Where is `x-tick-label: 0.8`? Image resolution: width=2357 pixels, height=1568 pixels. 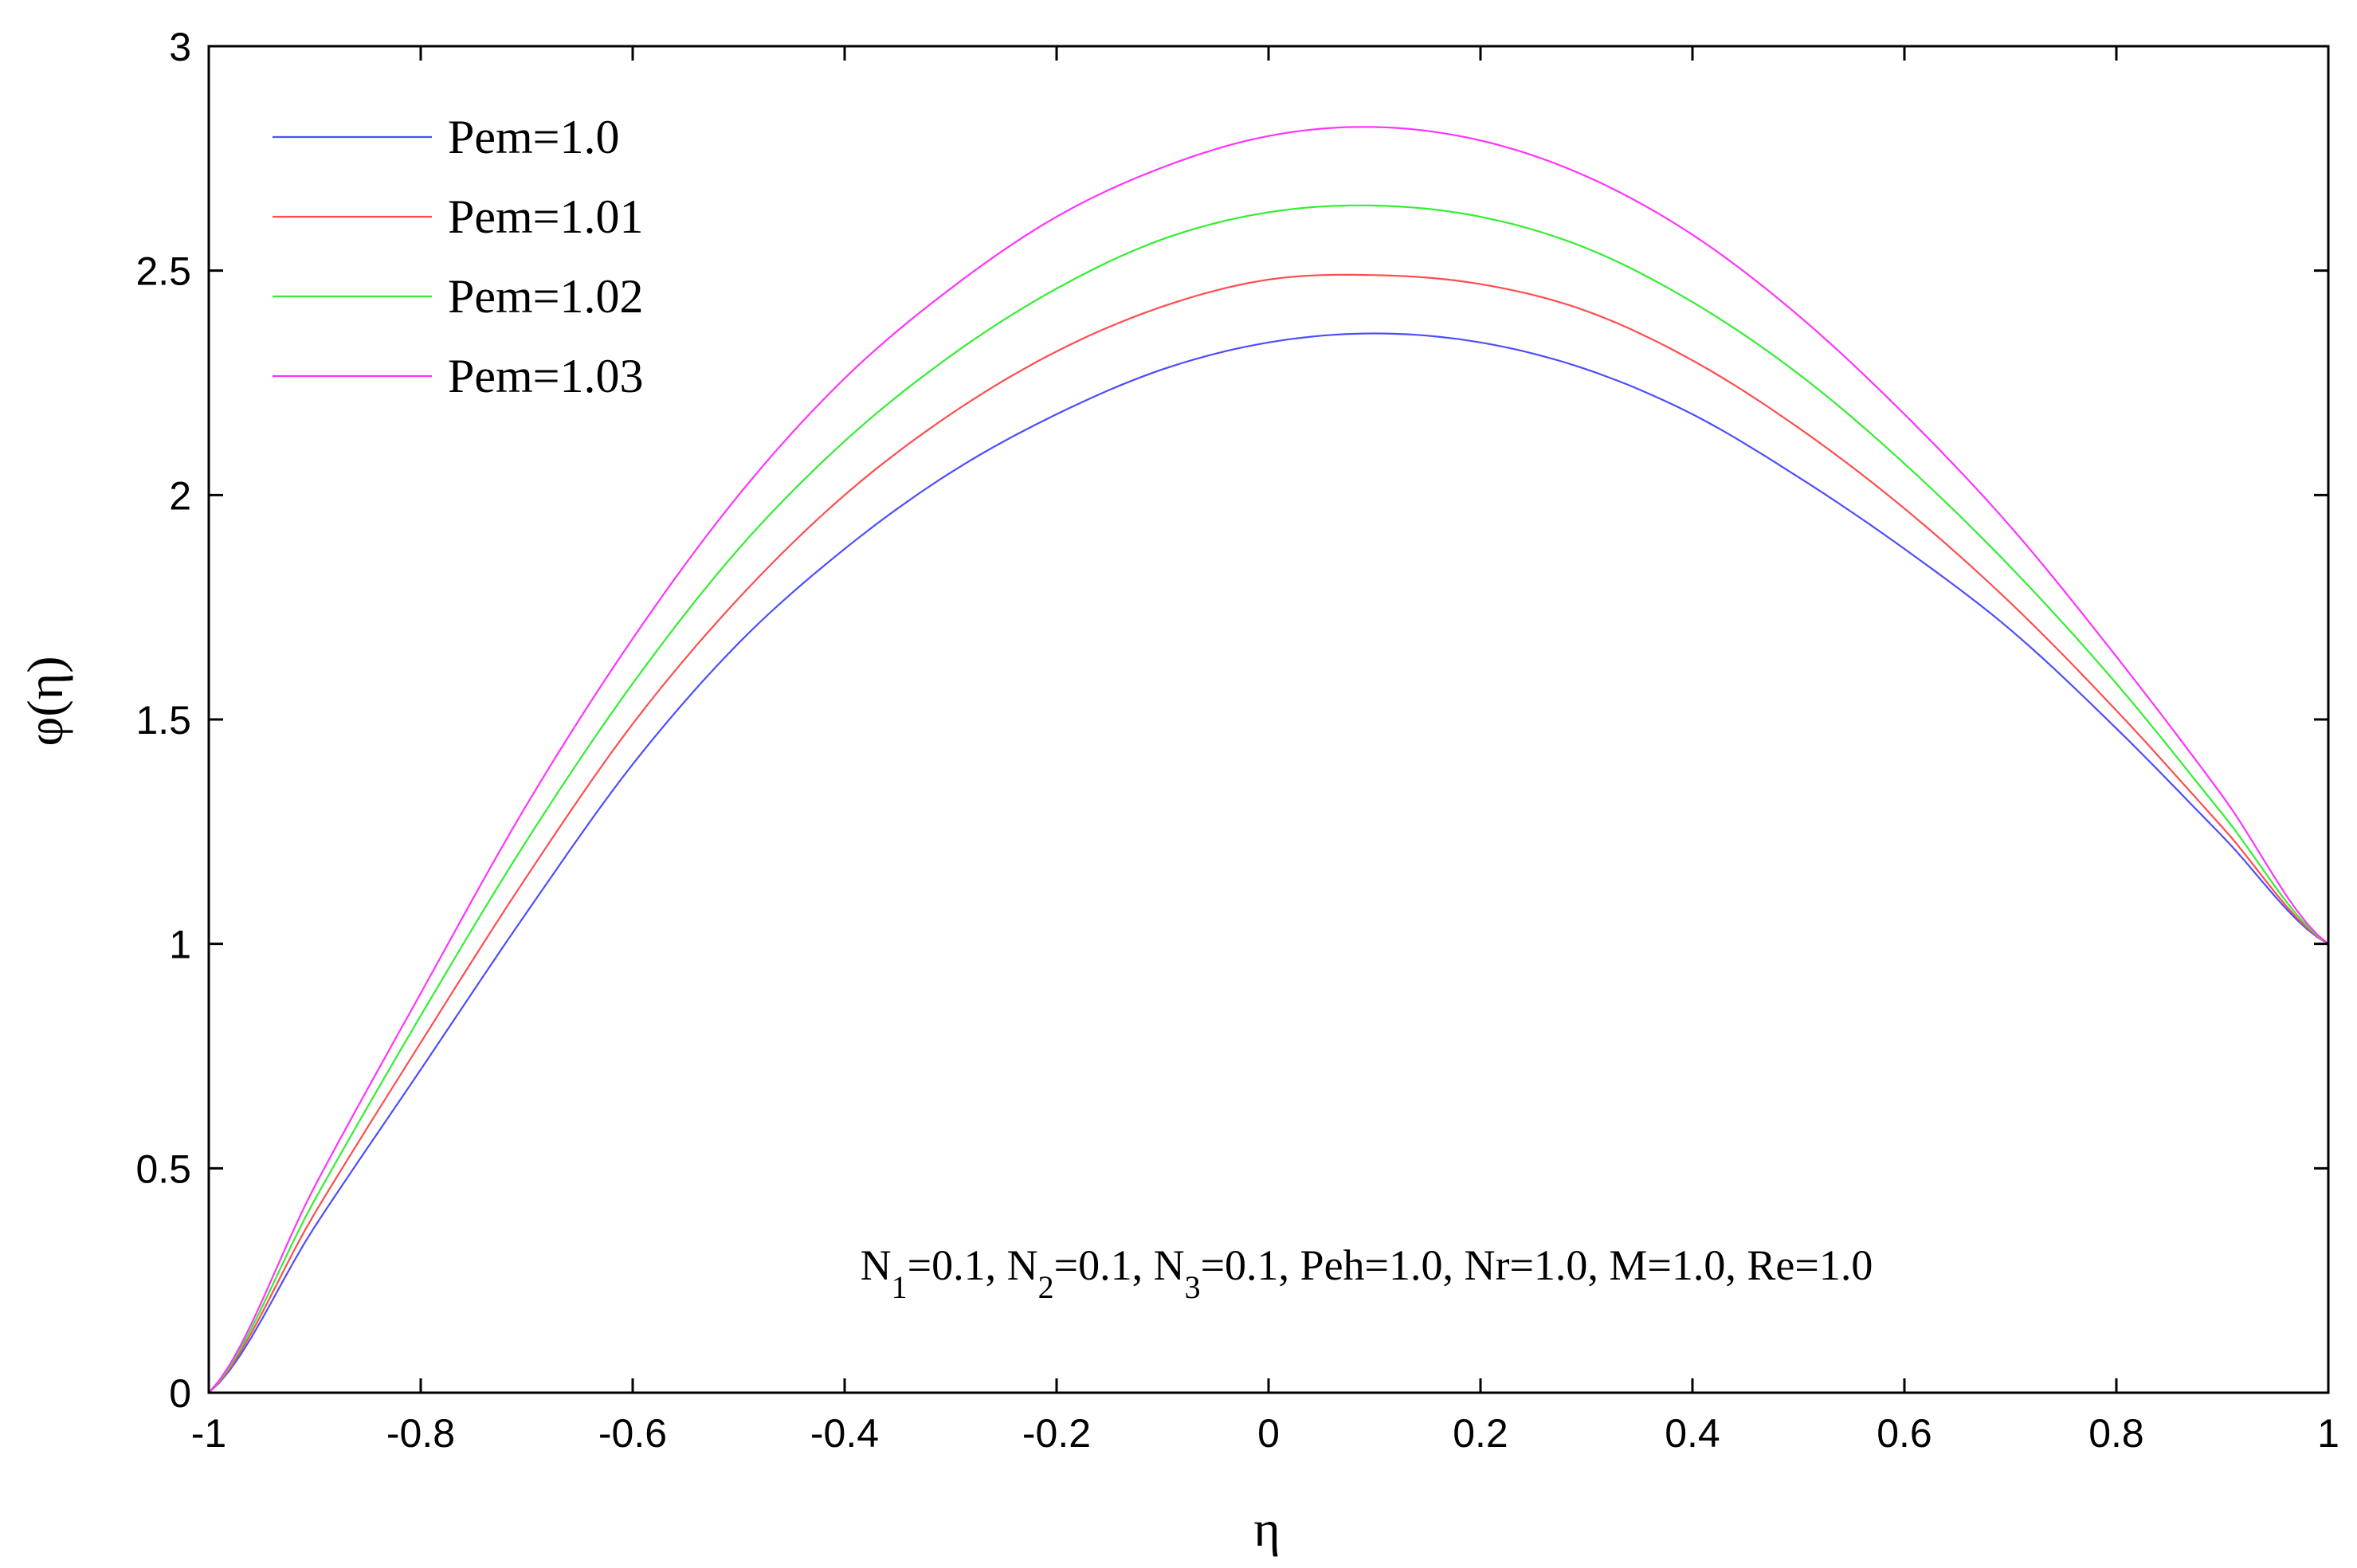
x-tick-label: 0.8 is located at coordinates (2116, 1433).